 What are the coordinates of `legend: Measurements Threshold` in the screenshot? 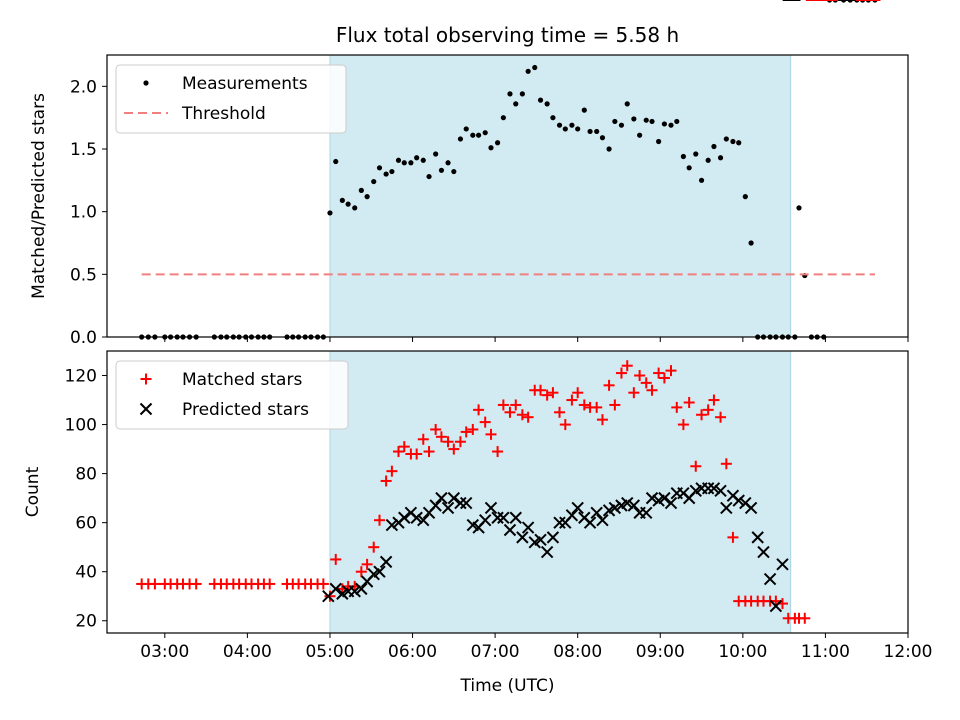 It's located at (231, 99).